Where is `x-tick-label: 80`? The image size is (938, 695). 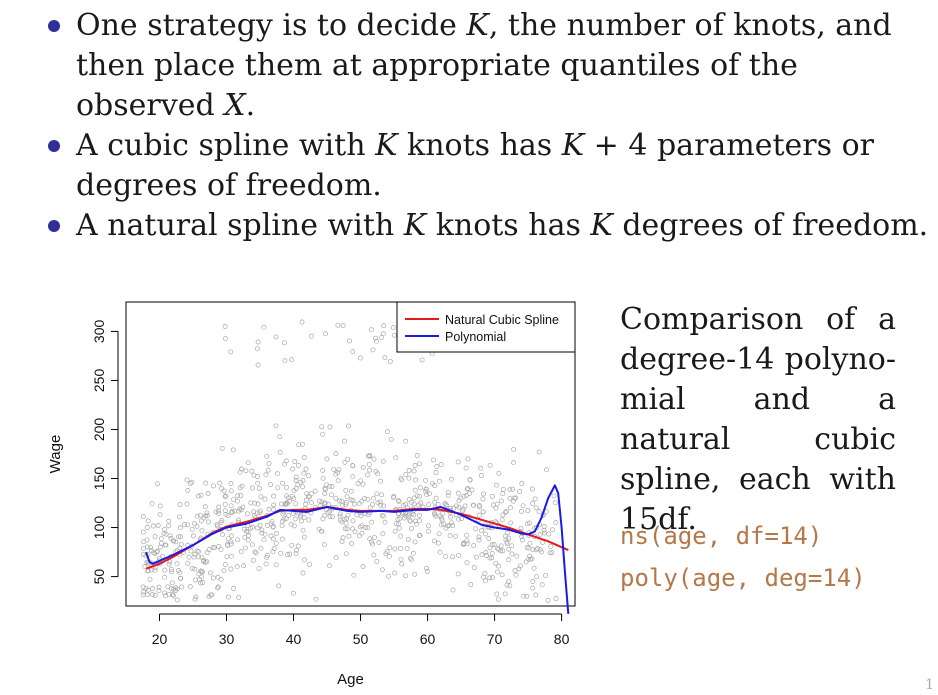 x-tick-label: 80 is located at coordinates (562, 639).